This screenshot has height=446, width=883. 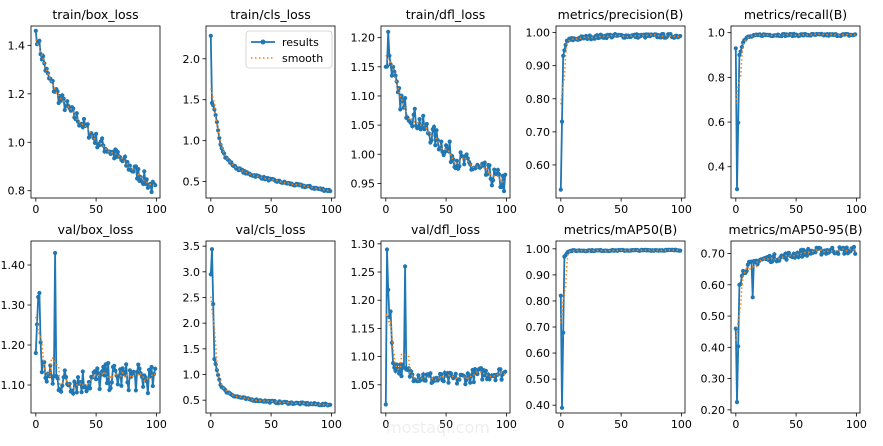 I want to click on y-tick-label: 1.0, so click(x=17, y=142).